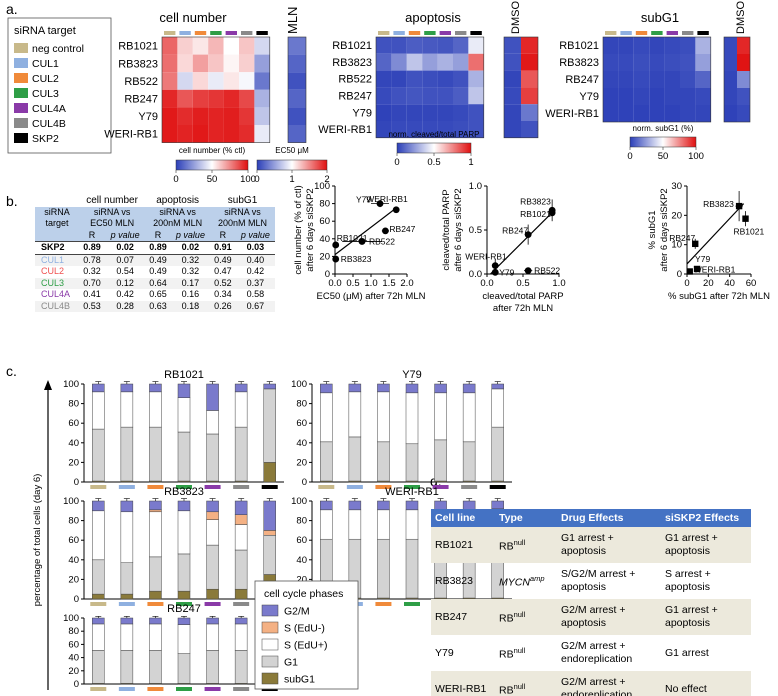 The image size is (778, 696). Describe the element at coordinates (388, 283) in the screenshot. I see `x-tick-label: 1.5` at that location.